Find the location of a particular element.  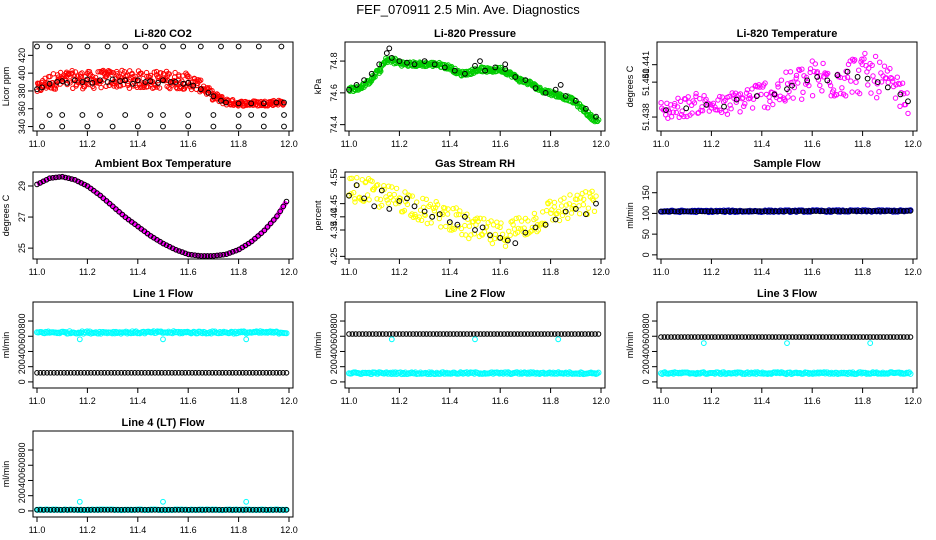

y-tick-label: 74.8 is located at coordinates (334, 61).